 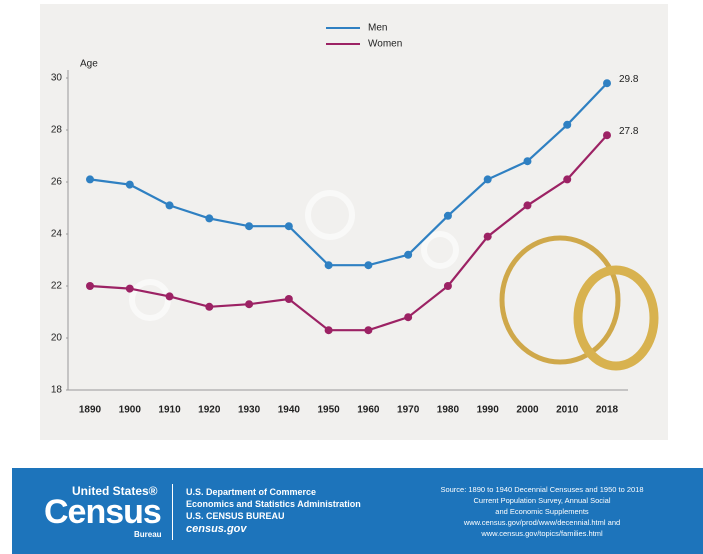 What do you see at coordinates (607, 410) in the screenshot?
I see `x-tick-label: 2018` at bounding box center [607, 410].